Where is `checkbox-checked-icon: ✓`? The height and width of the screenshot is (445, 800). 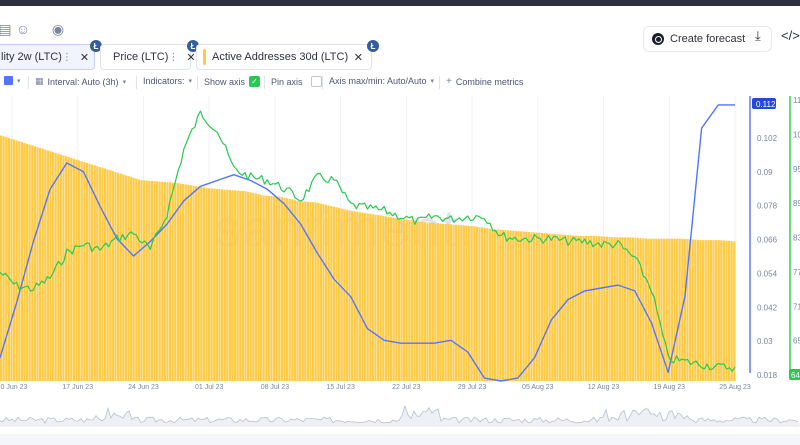 checkbox-checked-icon: ✓ is located at coordinates (255, 81).